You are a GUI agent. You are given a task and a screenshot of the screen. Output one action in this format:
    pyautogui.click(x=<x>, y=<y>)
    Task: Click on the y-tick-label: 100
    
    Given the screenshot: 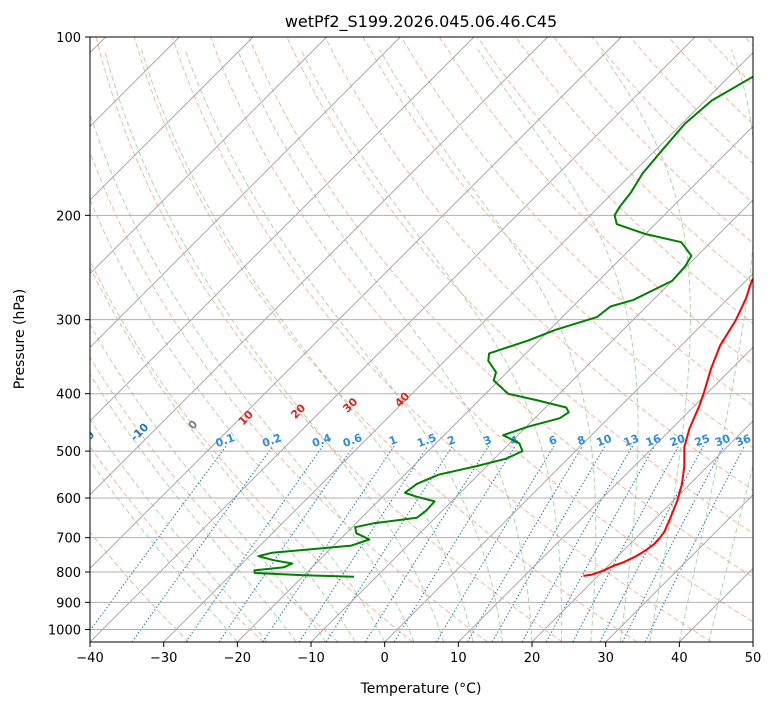 What is the action you would take?
    pyautogui.click(x=68, y=38)
    